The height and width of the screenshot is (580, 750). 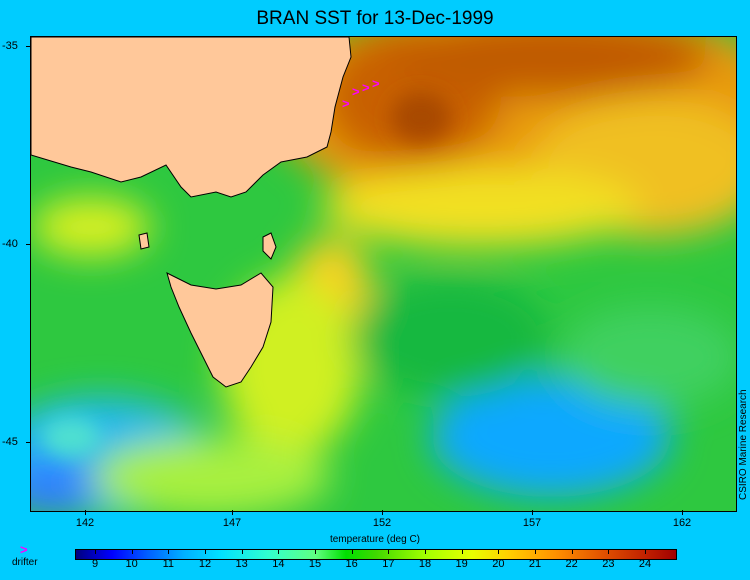 I want to click on colorbar-tick-label: 23, so click(x=608, y=564).